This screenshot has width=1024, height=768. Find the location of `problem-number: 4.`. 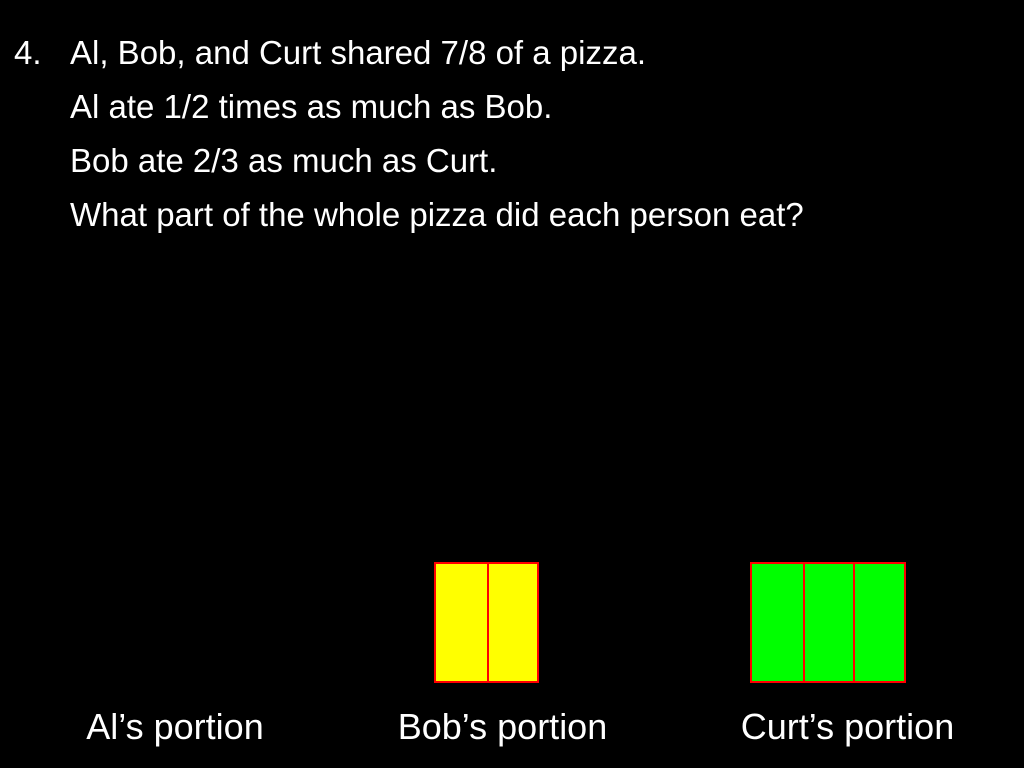

problem-number: 4. is located at coordinates (28, 52).